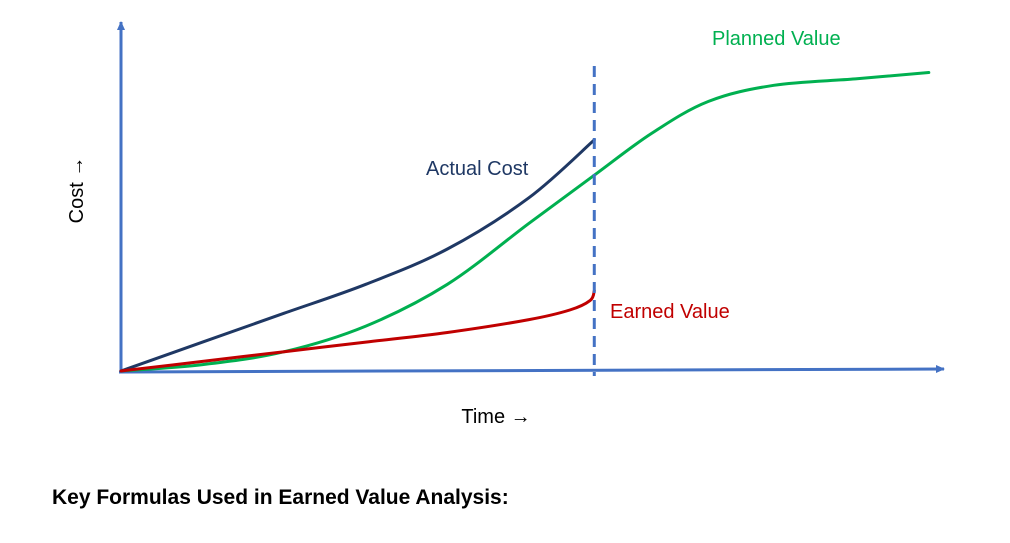 The height and width of the screenshot is (543, 1010). What do you see at coordinates (357, 331) in the screenshot?
I see `earned-value-line` at bounding box center [357, 331].